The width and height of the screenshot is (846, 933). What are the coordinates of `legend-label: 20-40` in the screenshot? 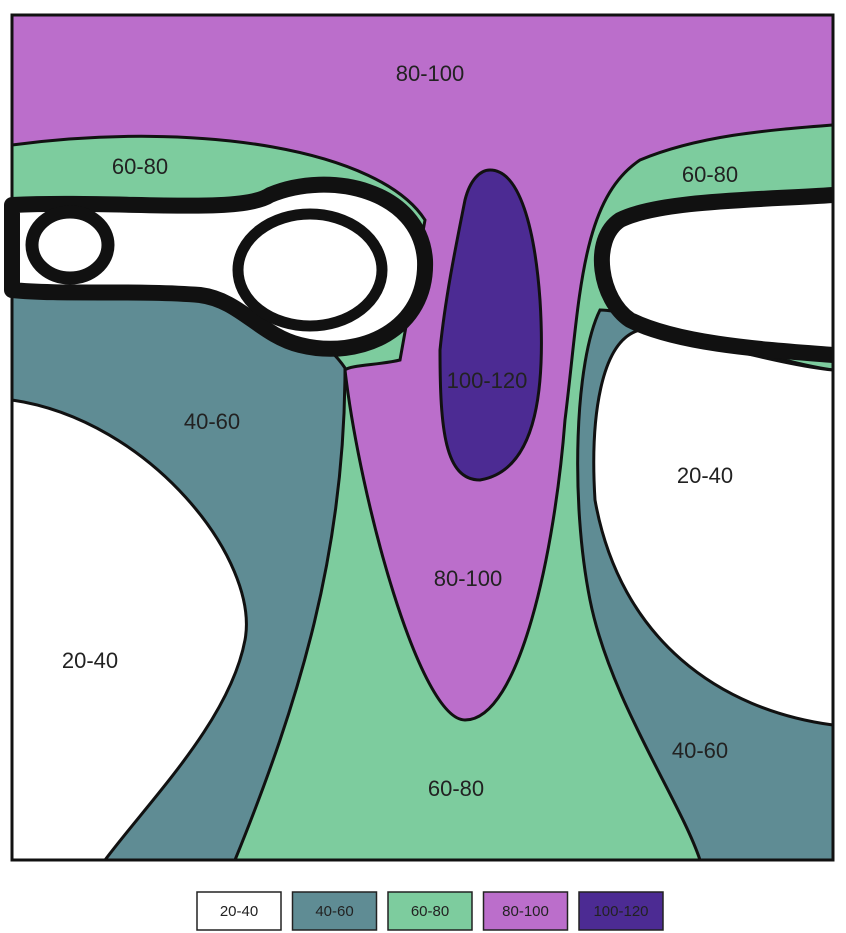 It's located at (239, 911).